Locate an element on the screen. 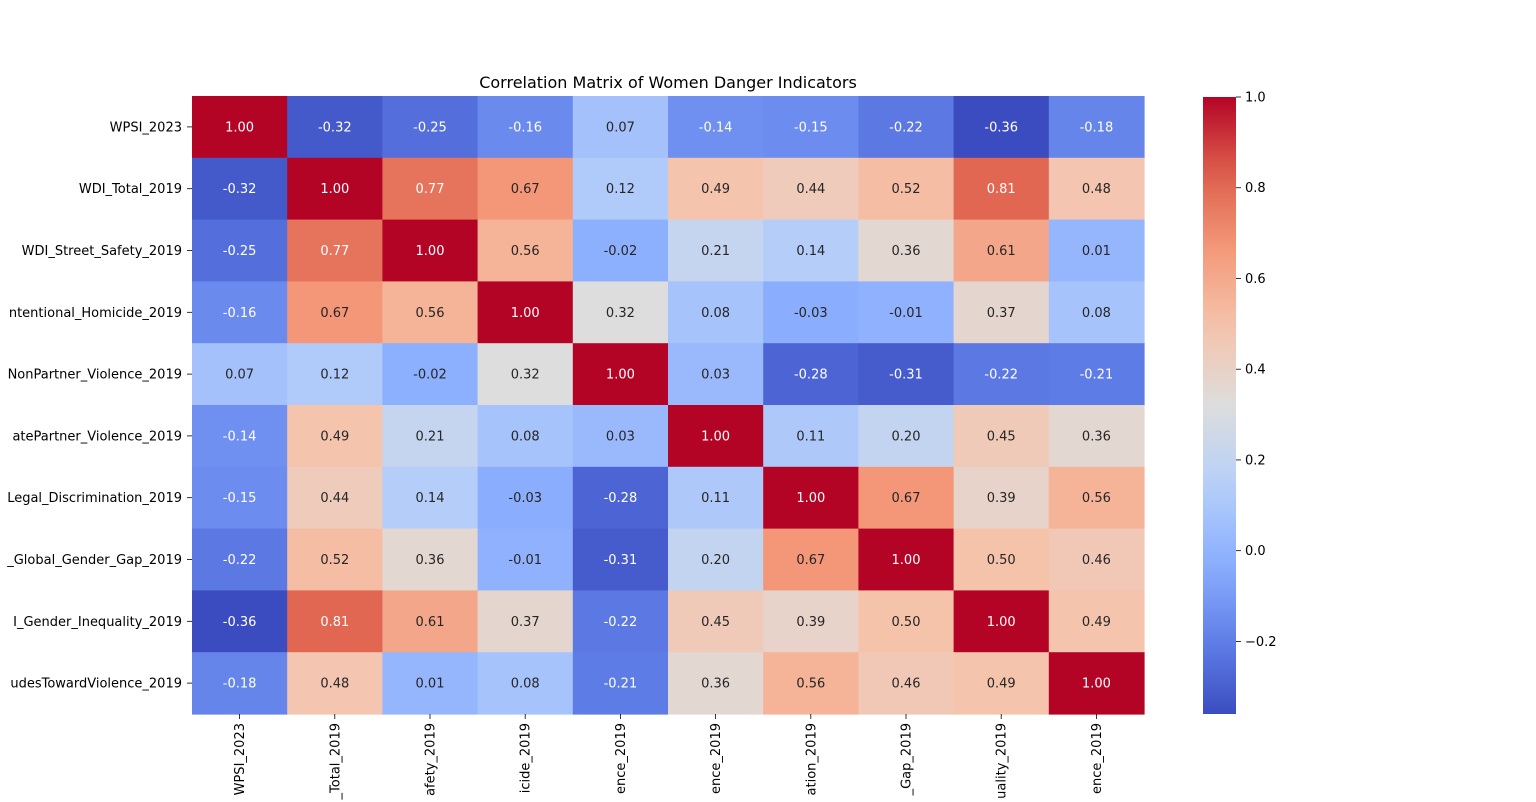  cell-value-label: -0.21 is located at coordinates (621, 684).